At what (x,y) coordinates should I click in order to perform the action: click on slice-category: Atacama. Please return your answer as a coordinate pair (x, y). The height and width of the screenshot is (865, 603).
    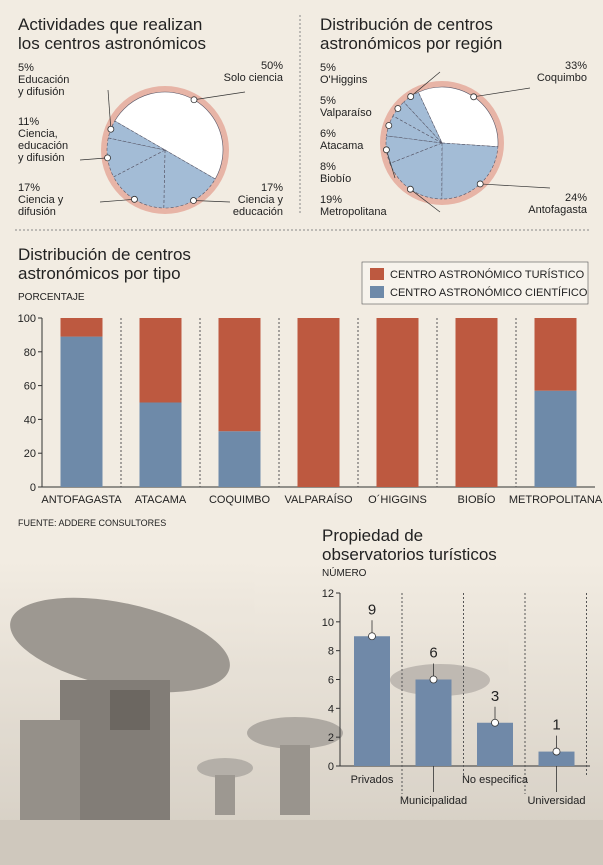
    Looking at the image, I should click on (342, 146).